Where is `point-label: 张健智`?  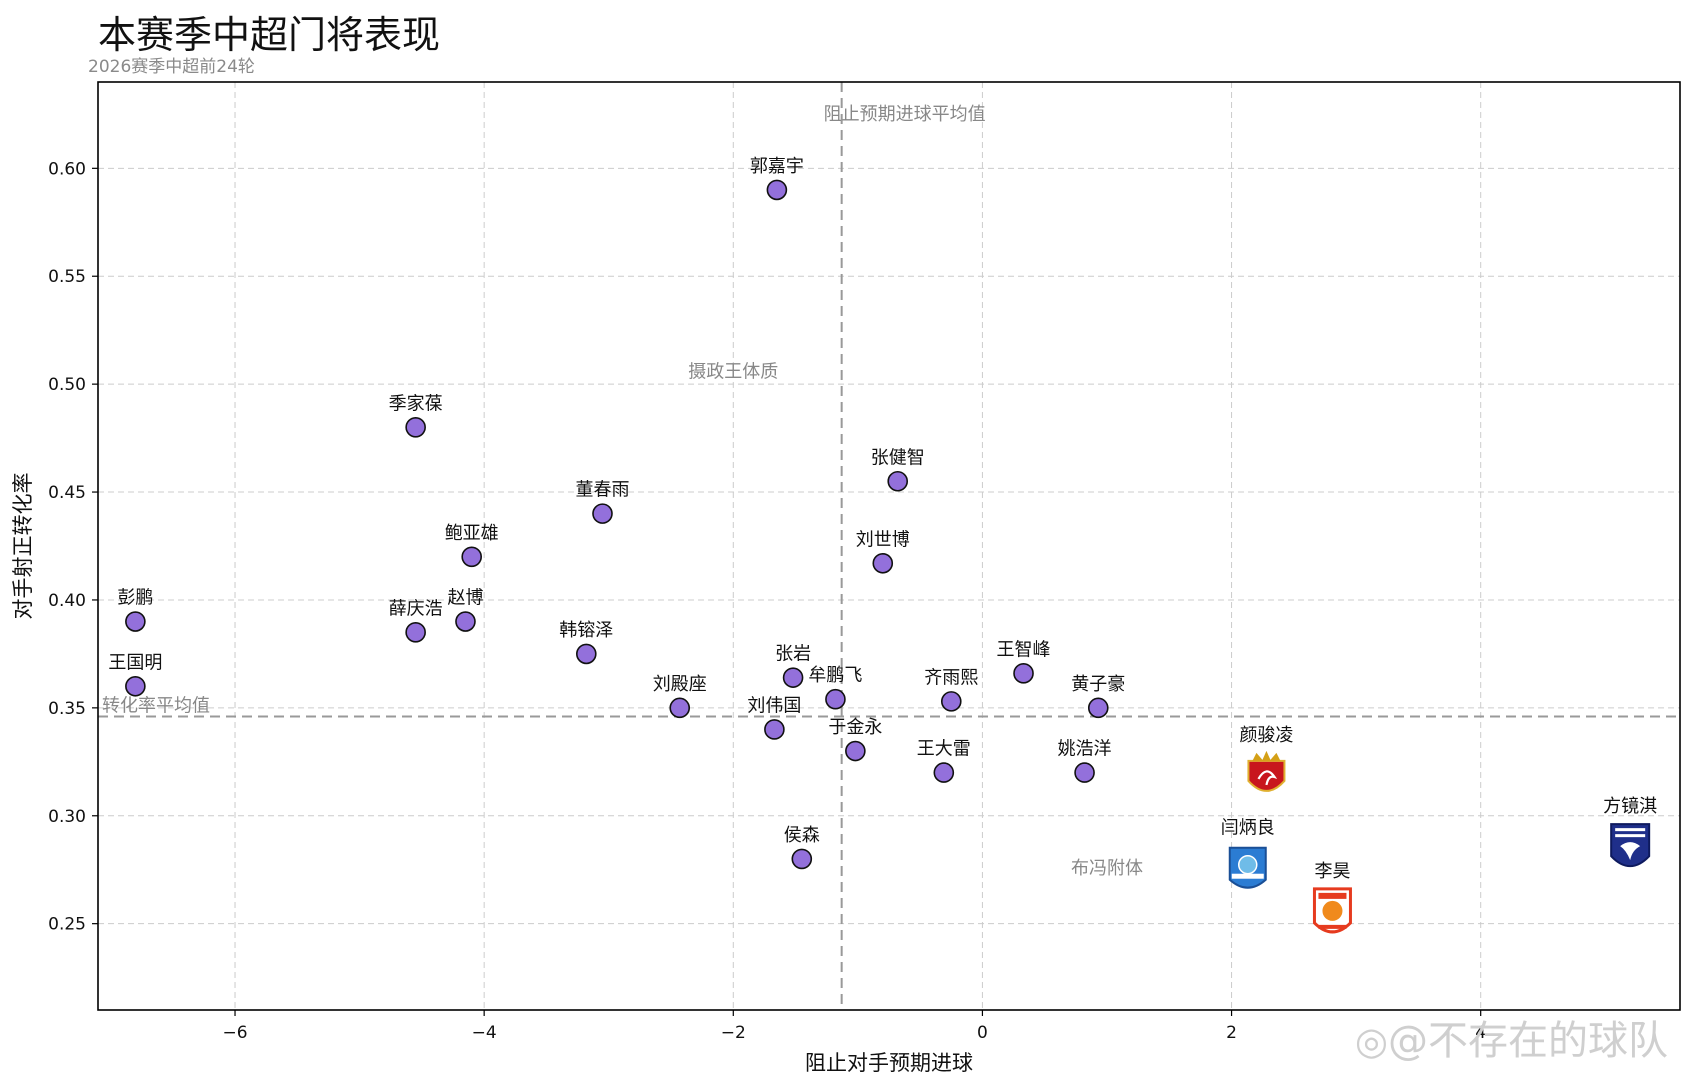
point-label: 张健智 is located at coordinates (898, 457).